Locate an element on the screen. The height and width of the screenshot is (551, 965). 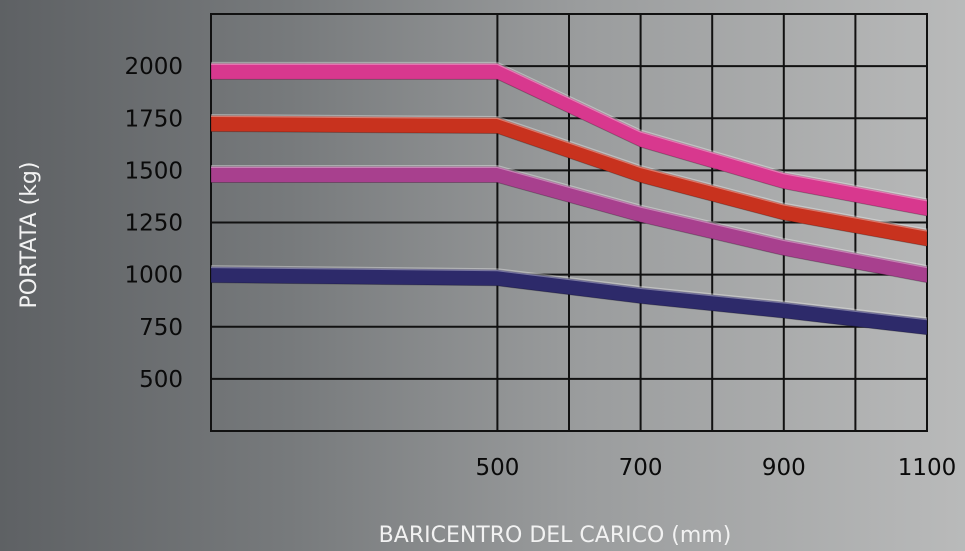
y-tick-label: 1750 is located at coordinates (153, 119).